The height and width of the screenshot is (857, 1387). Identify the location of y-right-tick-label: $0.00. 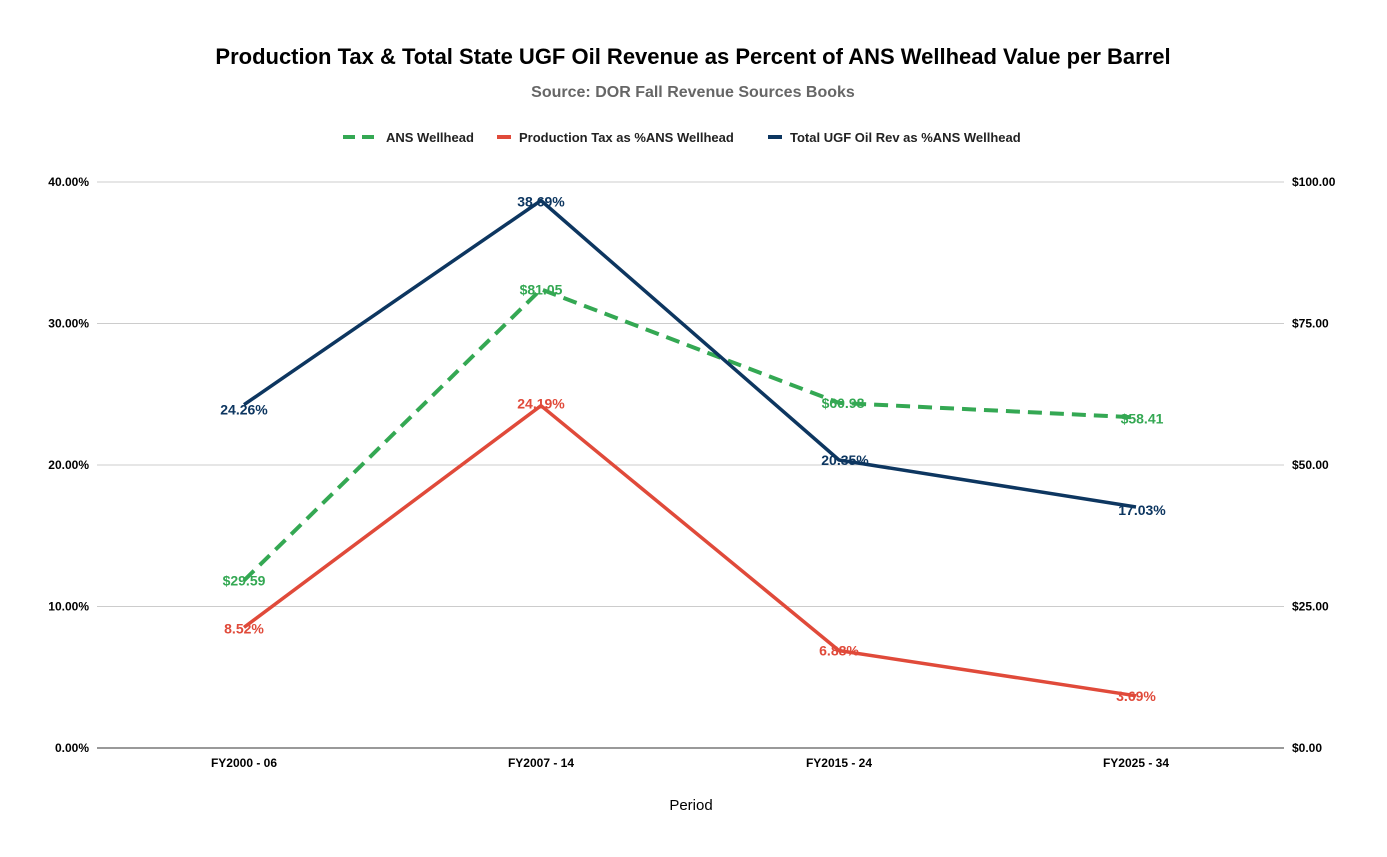
(1307, 748).